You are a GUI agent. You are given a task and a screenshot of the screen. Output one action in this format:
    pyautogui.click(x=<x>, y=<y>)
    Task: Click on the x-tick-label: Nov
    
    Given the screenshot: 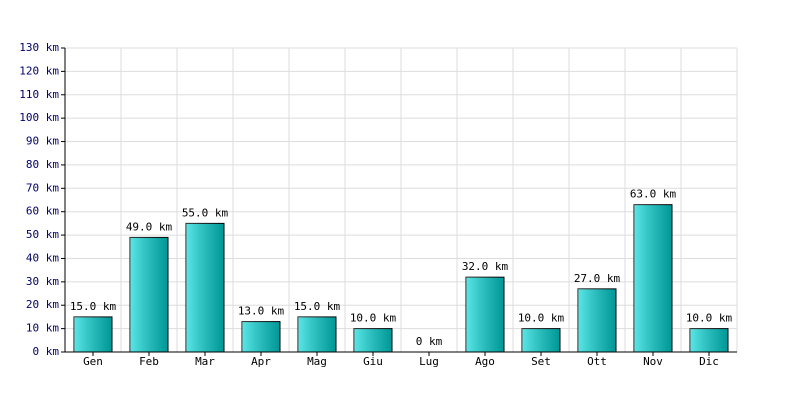 What is the action you would take?
    pyautogui.click(x=653, y=361)
    